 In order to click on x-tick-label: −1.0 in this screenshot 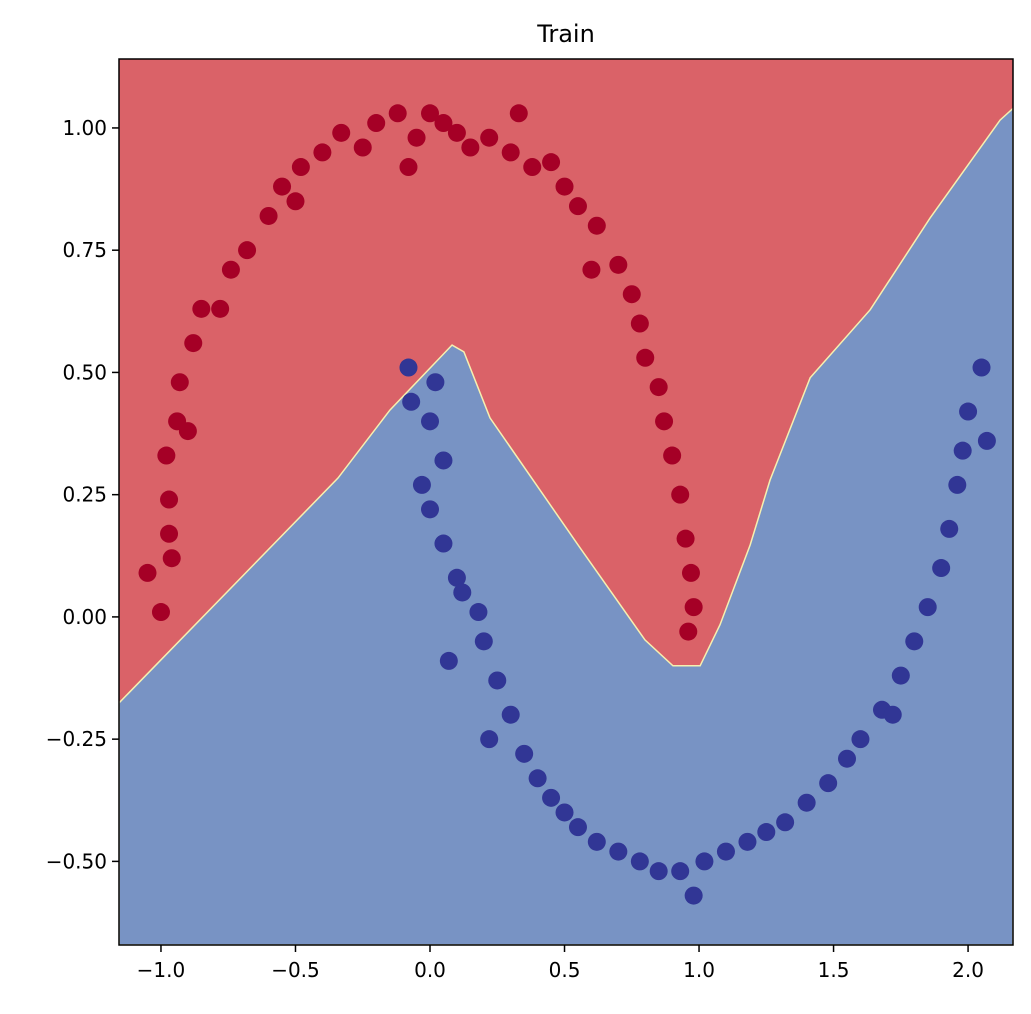, I will do `click(161, 970)`.